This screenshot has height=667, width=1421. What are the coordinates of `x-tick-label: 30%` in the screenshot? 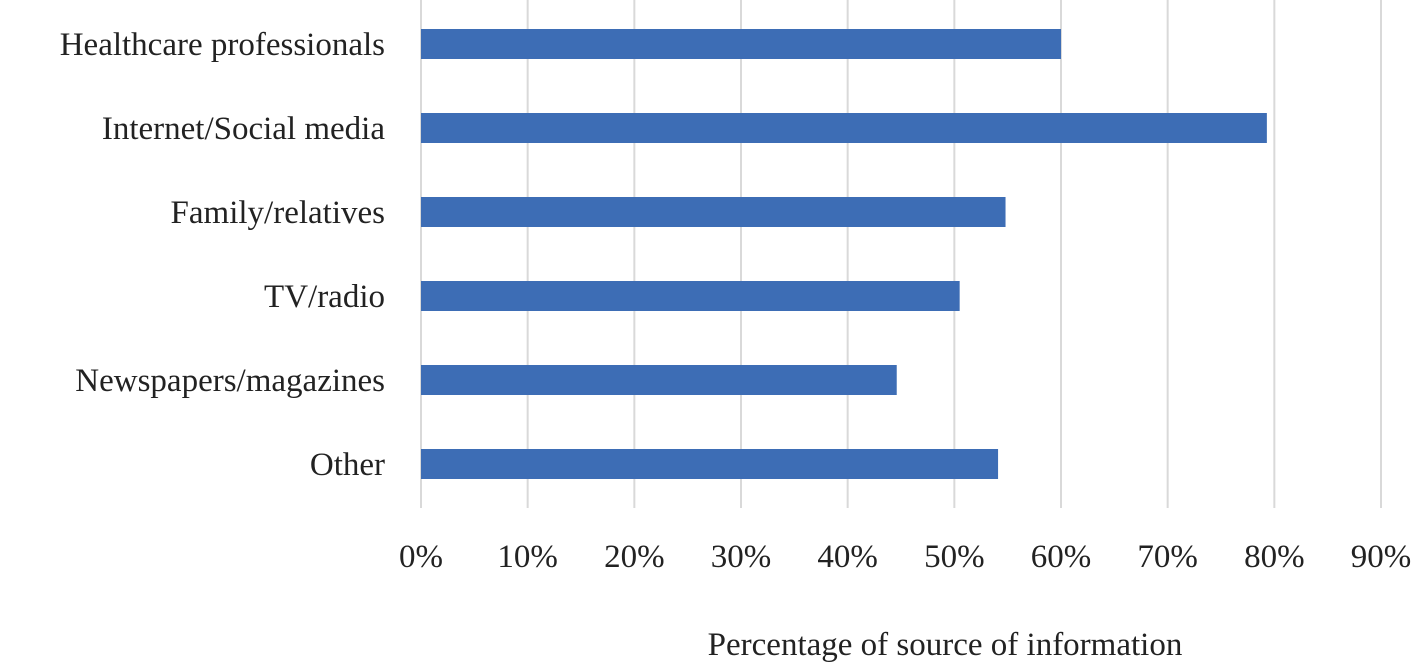 It's located at (741, 557).